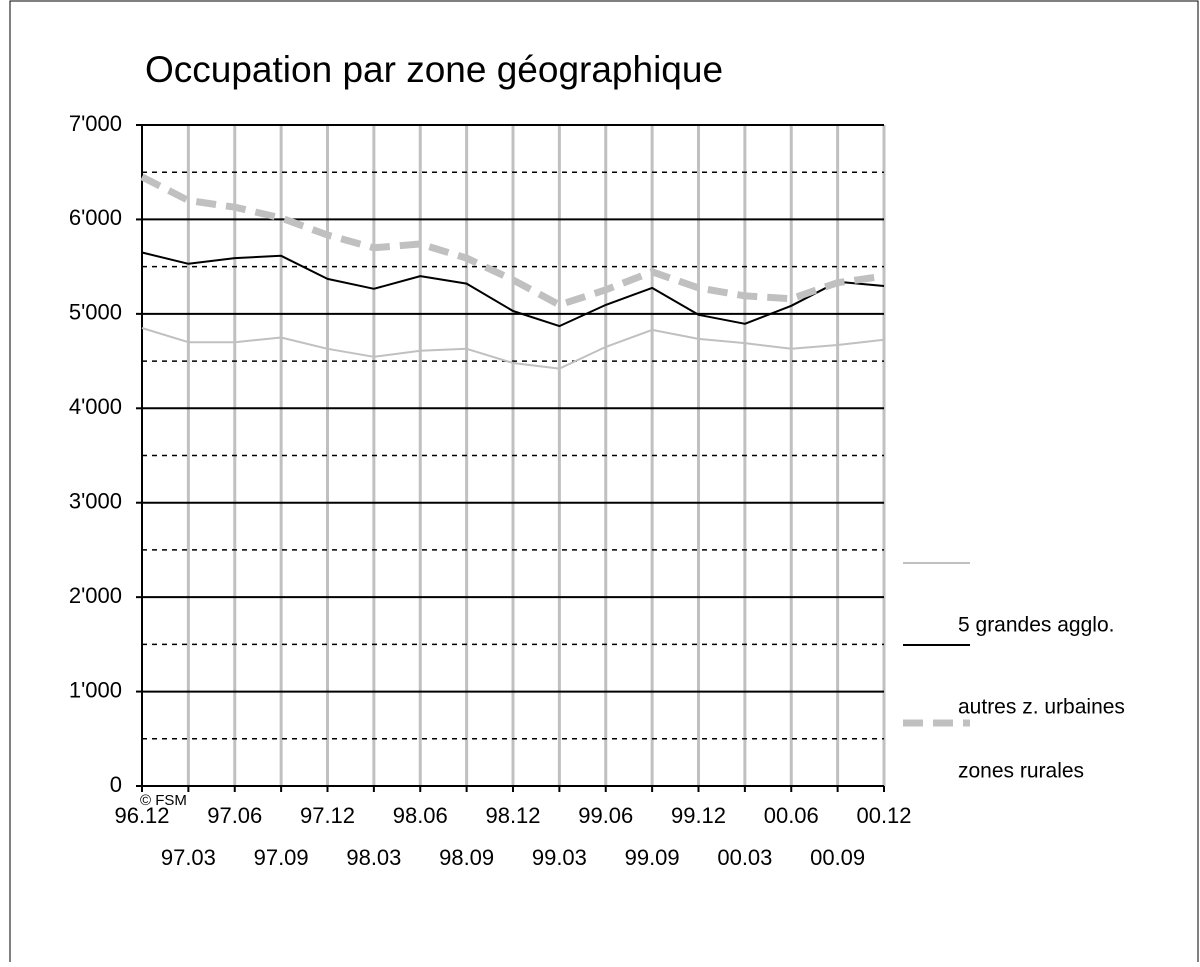  Describe the element at coordinates (95, 689) in the screenshot. I see `y-tick-label: 1'000` at that location.